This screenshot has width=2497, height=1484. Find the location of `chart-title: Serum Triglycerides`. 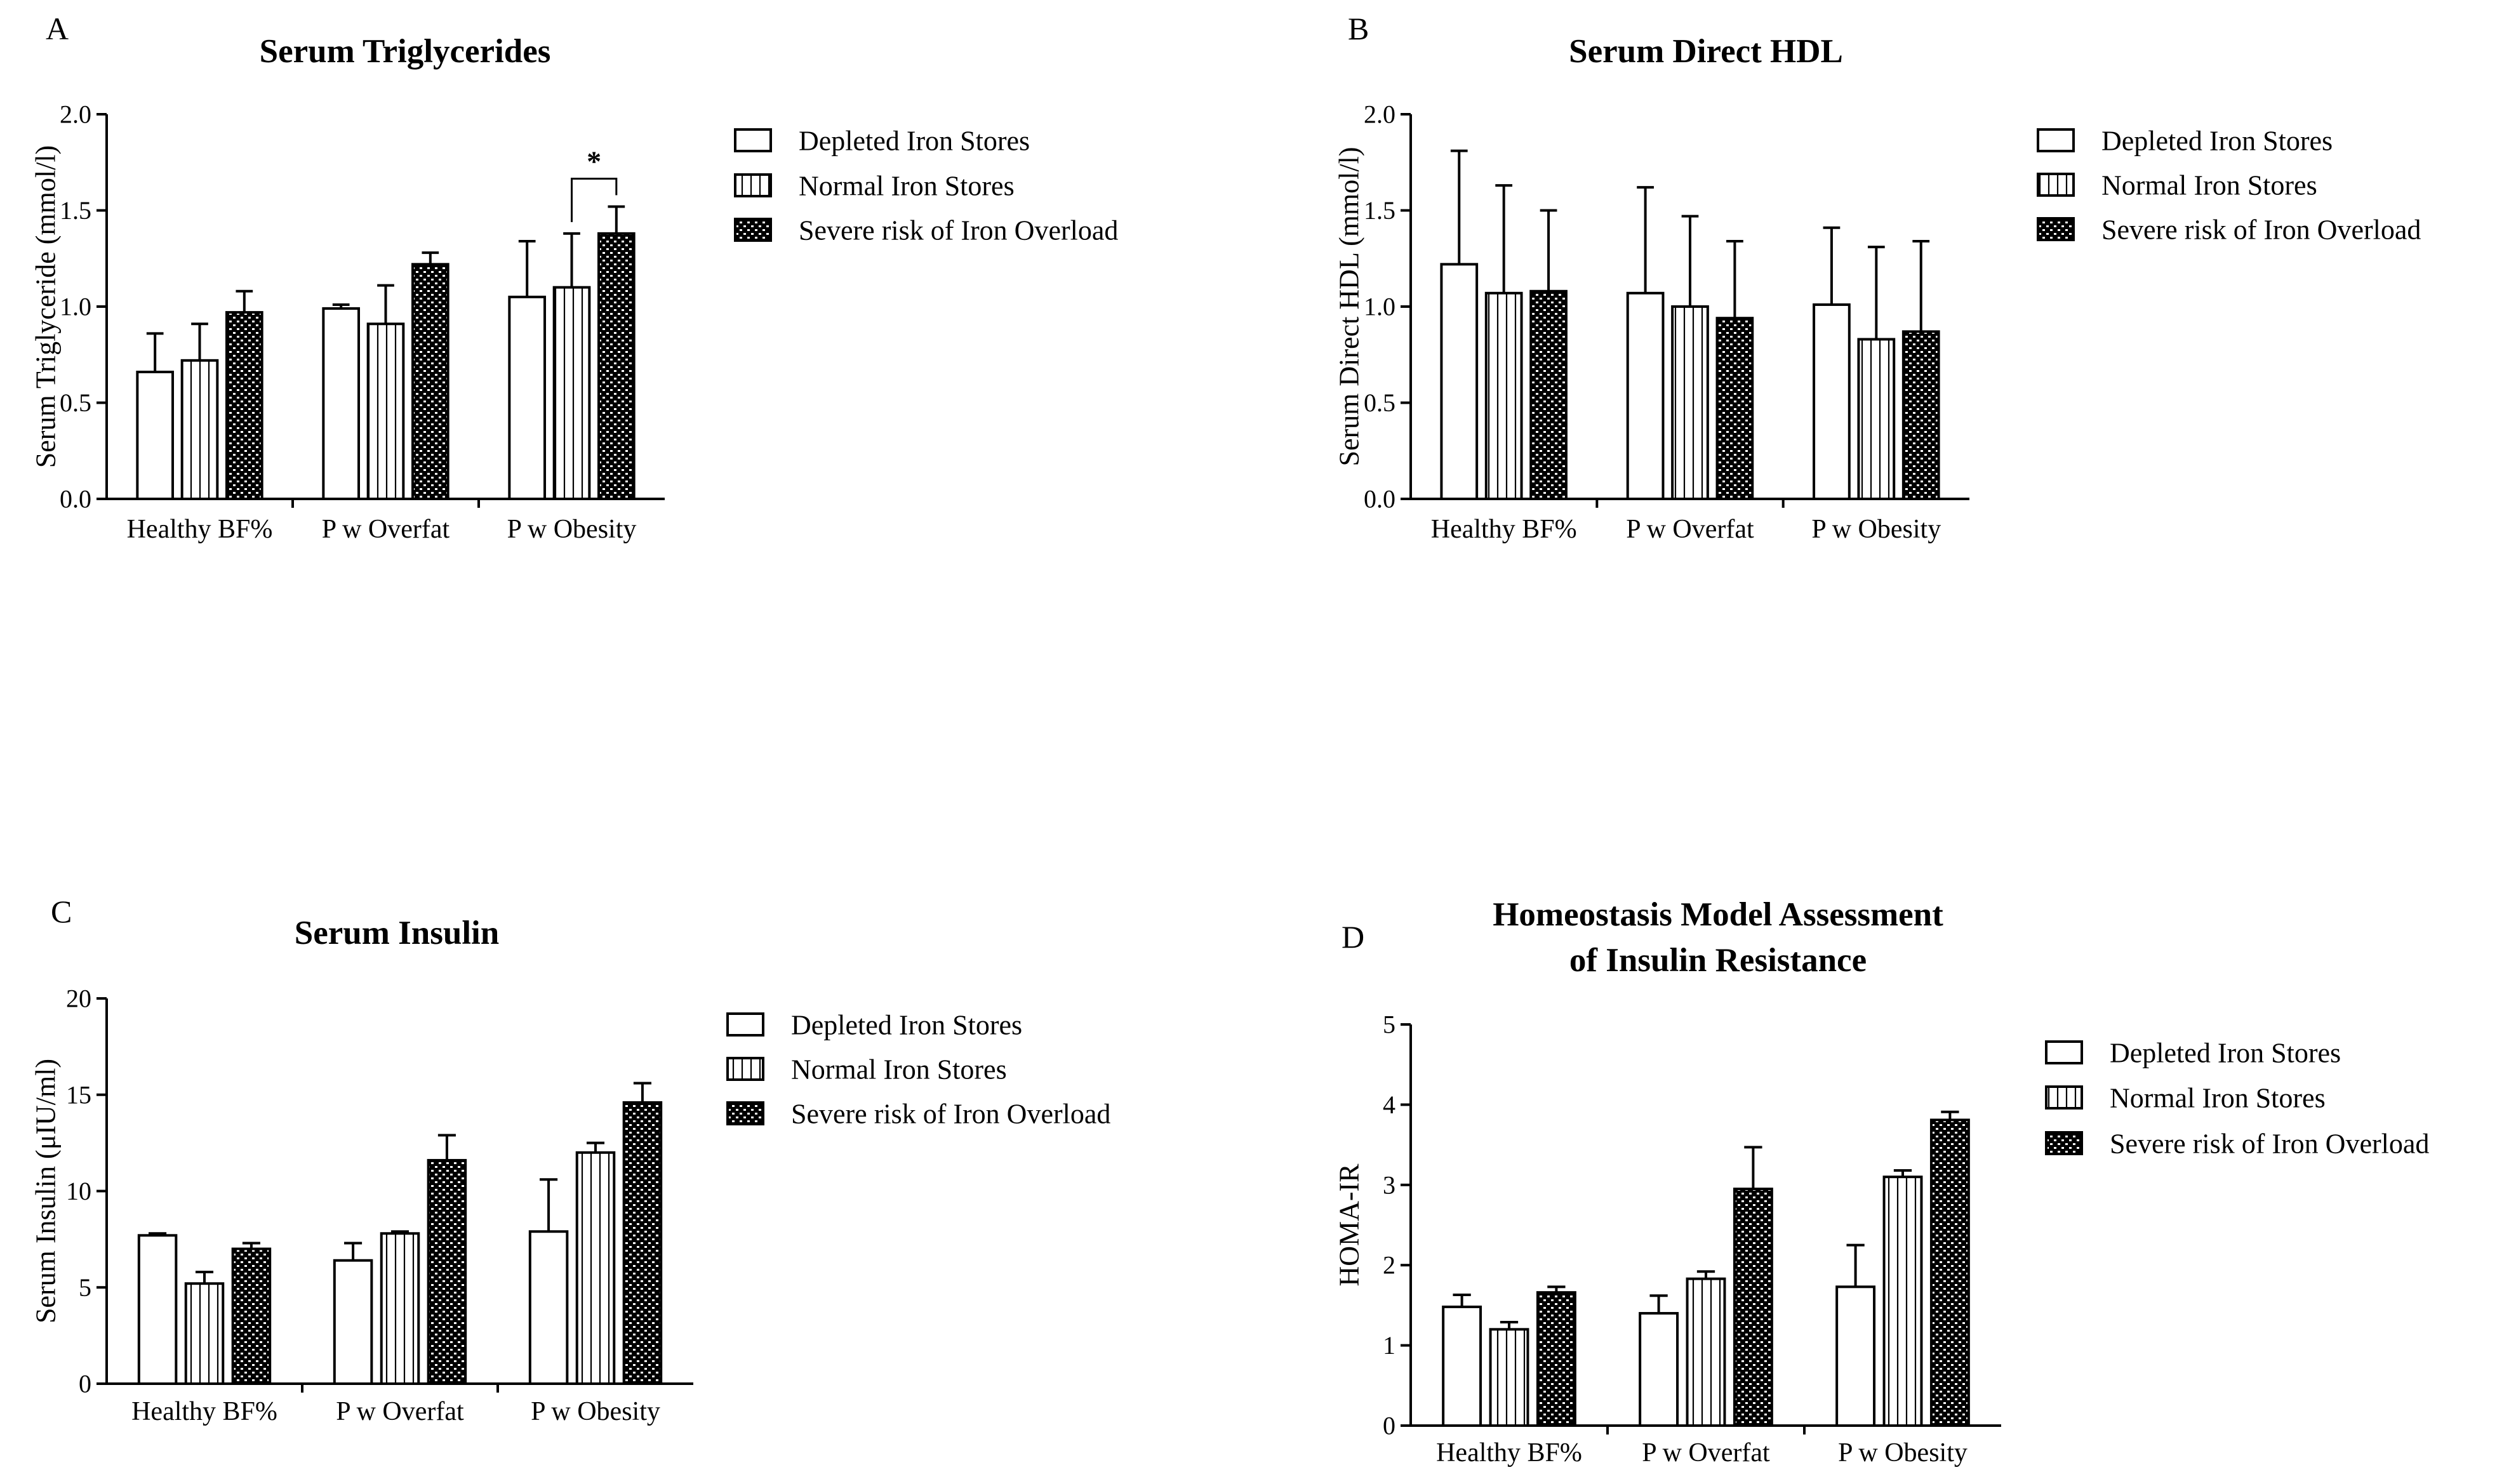

chart-title: Serum Triglycerides is located at coordinates (405, 51).